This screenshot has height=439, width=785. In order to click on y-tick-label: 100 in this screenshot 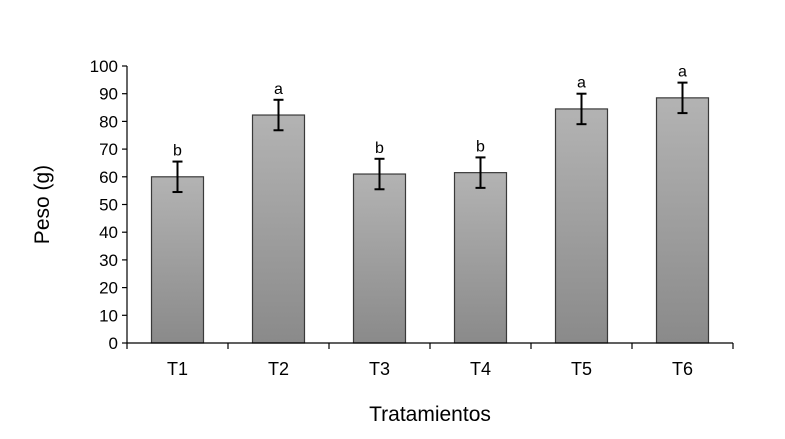, I will do `click(104, 66)`.